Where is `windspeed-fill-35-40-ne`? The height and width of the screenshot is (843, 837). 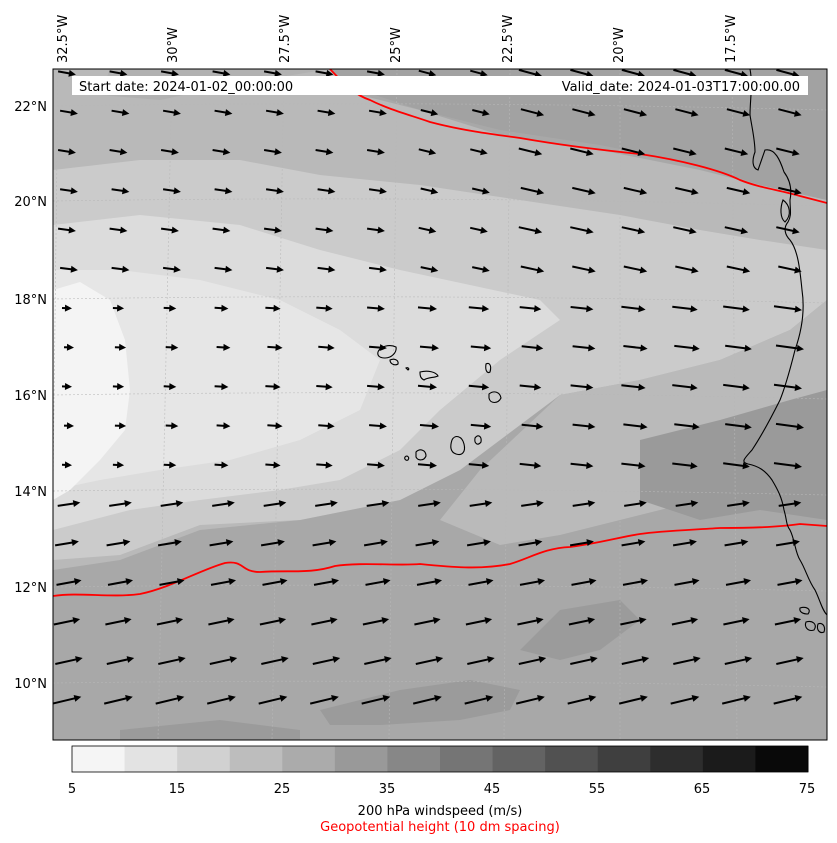 windspeed-fill-35-40-ne is located at coordinates (578, 134).